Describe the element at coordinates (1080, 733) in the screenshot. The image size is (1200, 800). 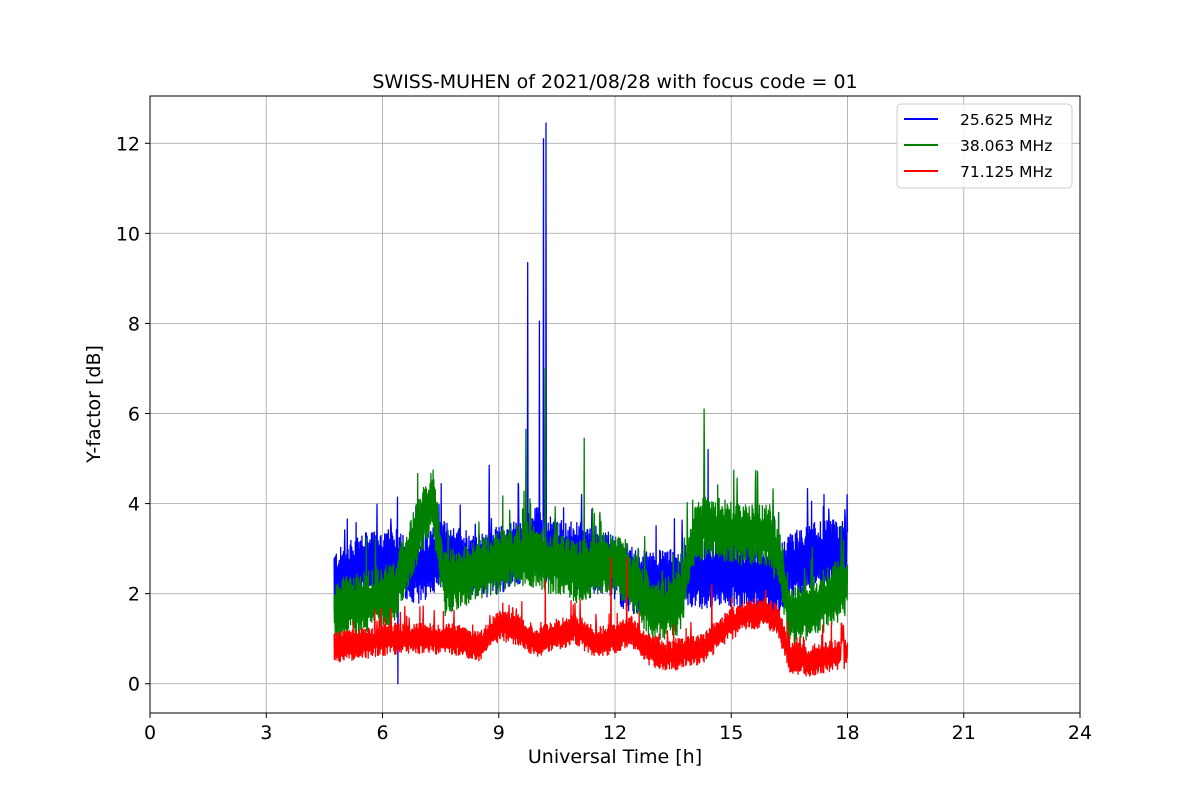
I see `x-tick-label: 24` at that location.